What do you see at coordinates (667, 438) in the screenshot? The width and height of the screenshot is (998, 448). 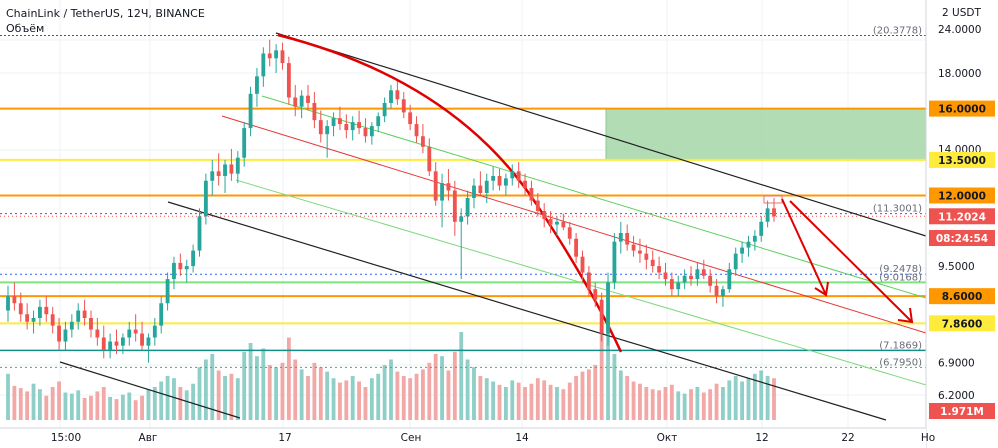 I see `time-tick-label: Окт` at bounding box center [667, 438].